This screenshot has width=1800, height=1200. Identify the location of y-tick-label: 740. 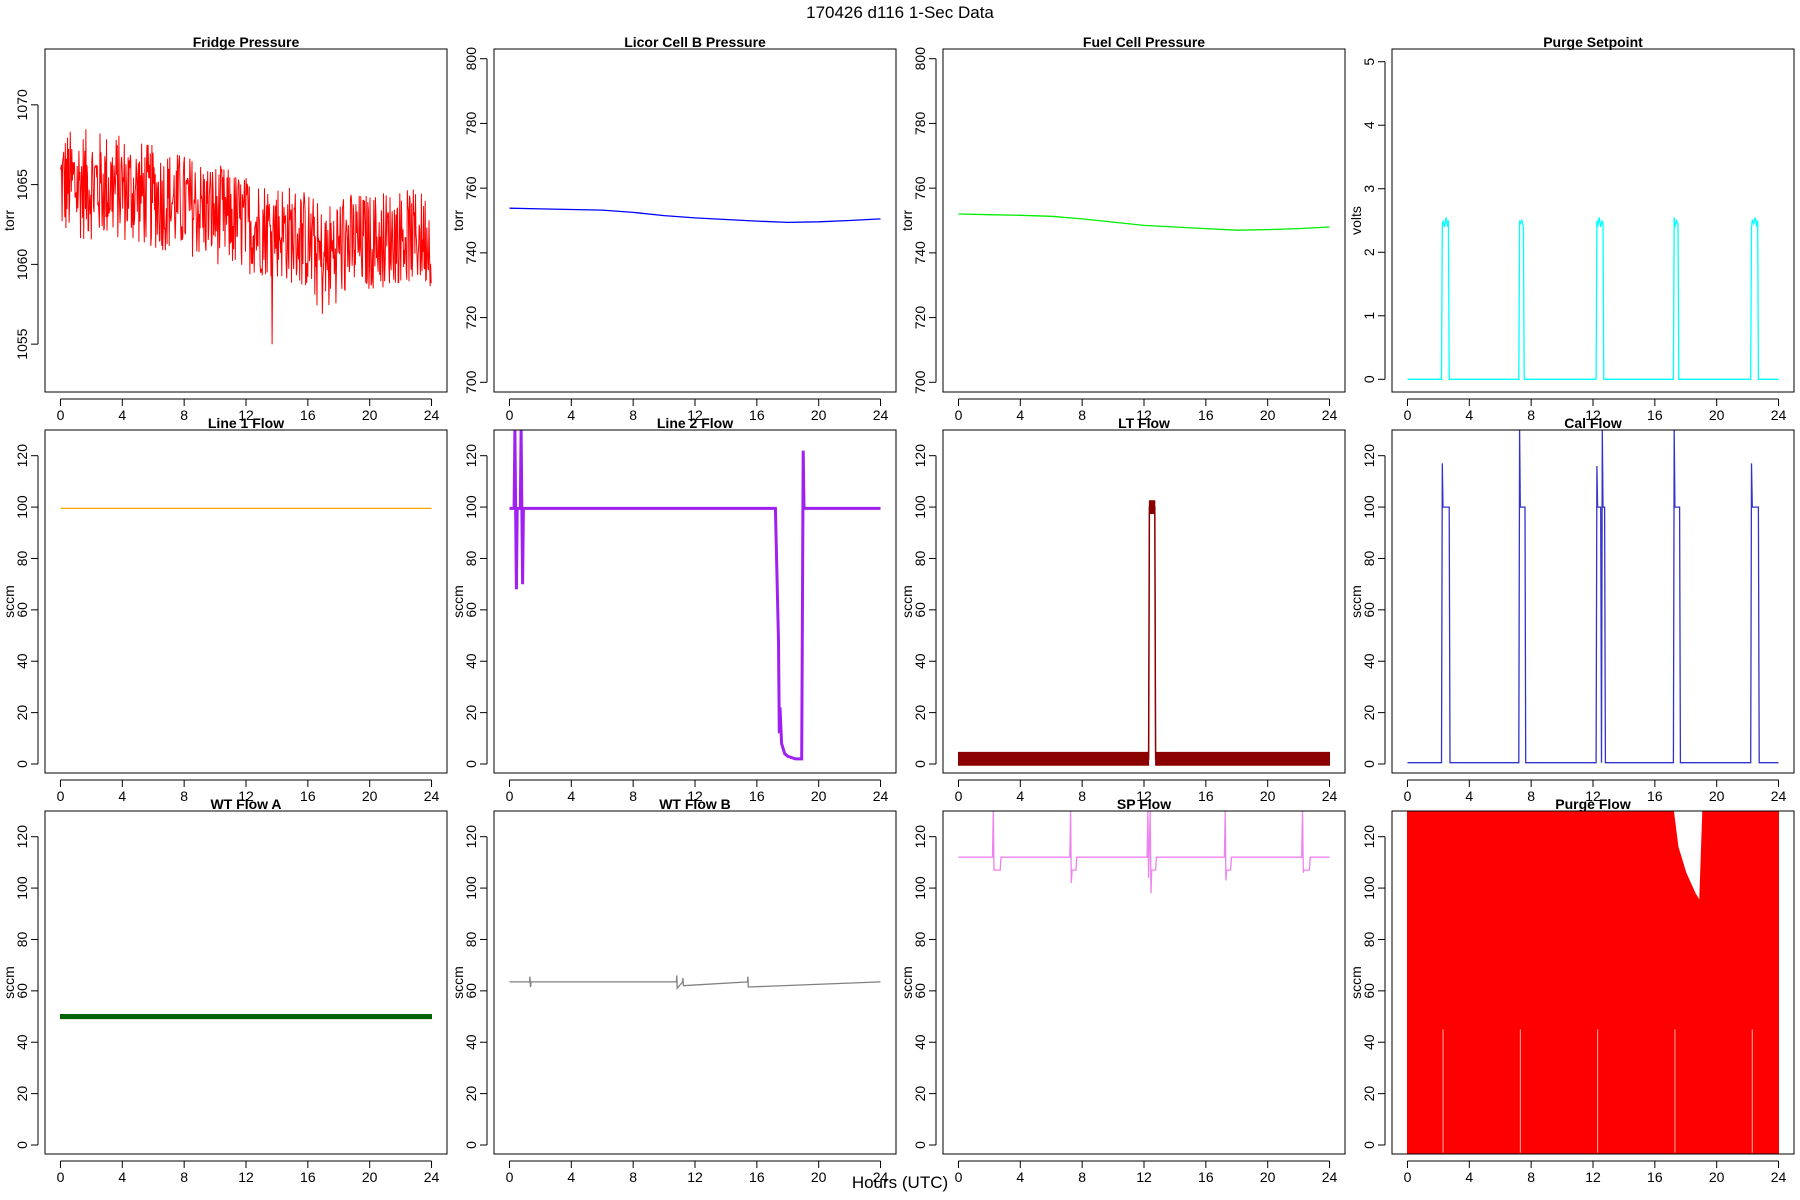
(920, 253).